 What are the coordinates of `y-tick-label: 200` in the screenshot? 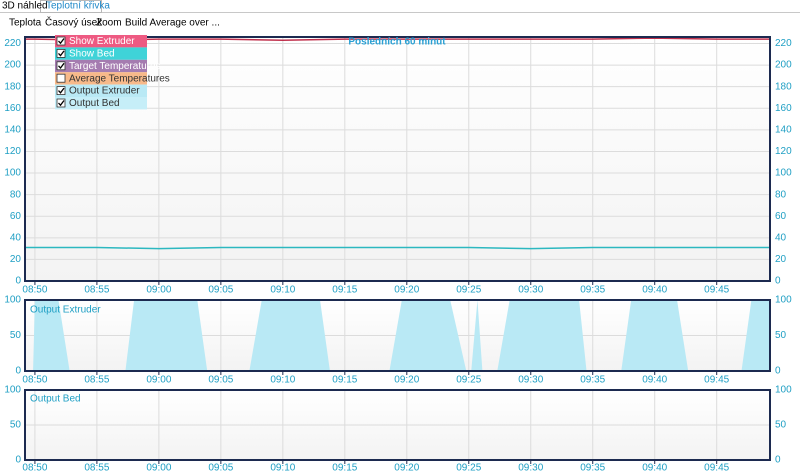 It's located at (12, 65).